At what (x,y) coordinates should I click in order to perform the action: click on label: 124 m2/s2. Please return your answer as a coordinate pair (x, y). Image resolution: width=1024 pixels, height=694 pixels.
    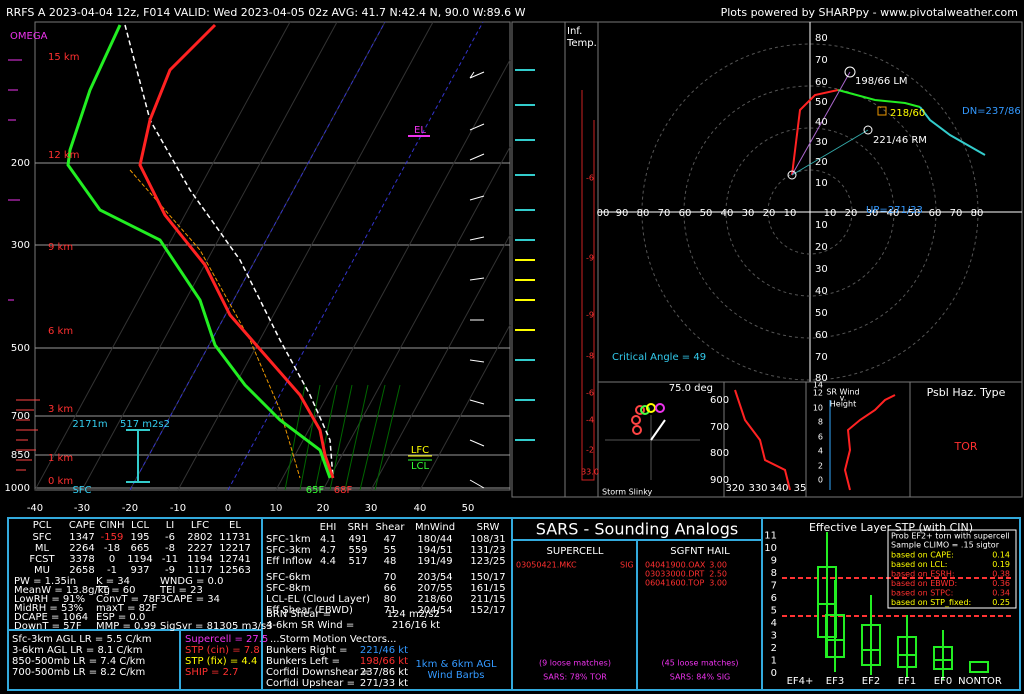
    Looking at the image, I should click on (413, 614).